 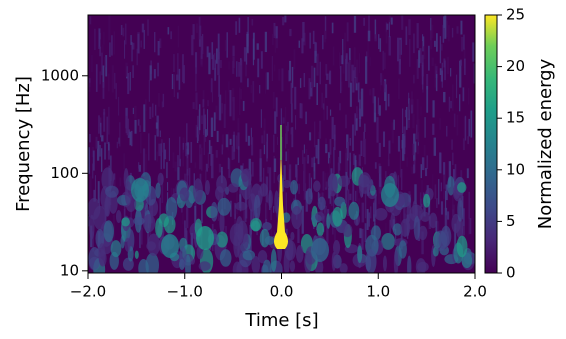 What do you see at coordinates (511, 273) in the screenshot?
I see `colorbar-tick-label: 0` at bounding box center [511, 273].